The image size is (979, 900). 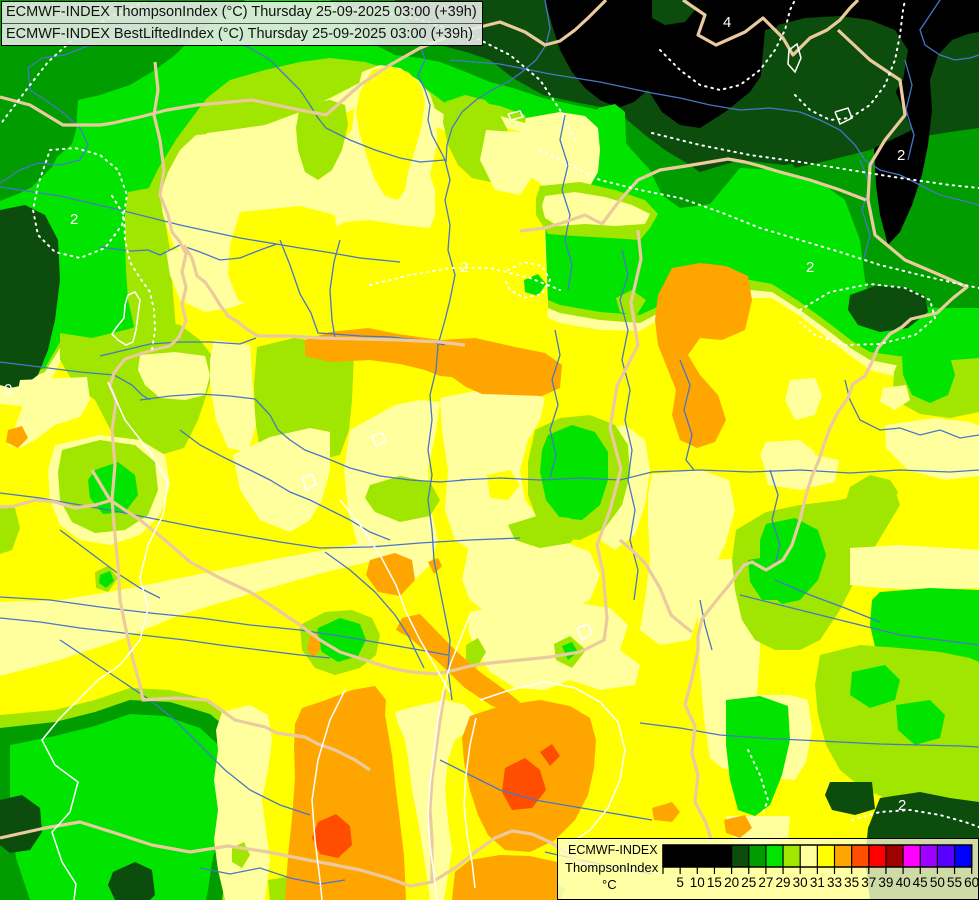 What do you see at coordinates (8, 389) in the screenshot?
I see `svg-text: 0` at bounding box center [8, 389].